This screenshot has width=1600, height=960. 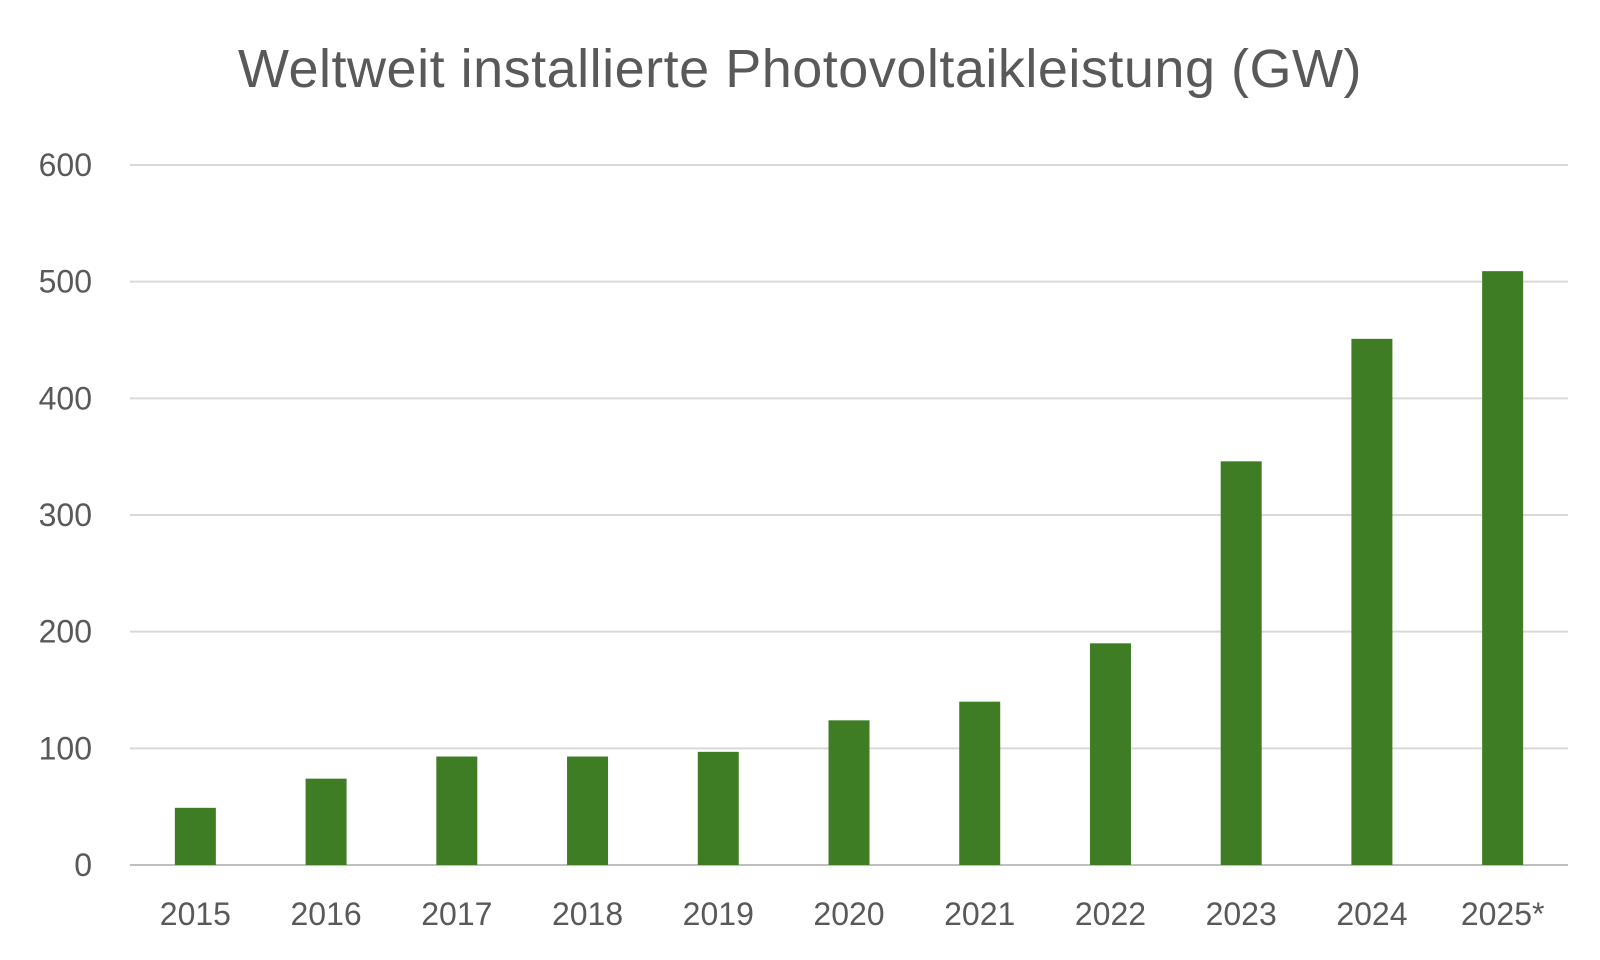 I want to click on y-axis-ticks: 0 100 200 300 400 500 600, so click(x=65, y=515).